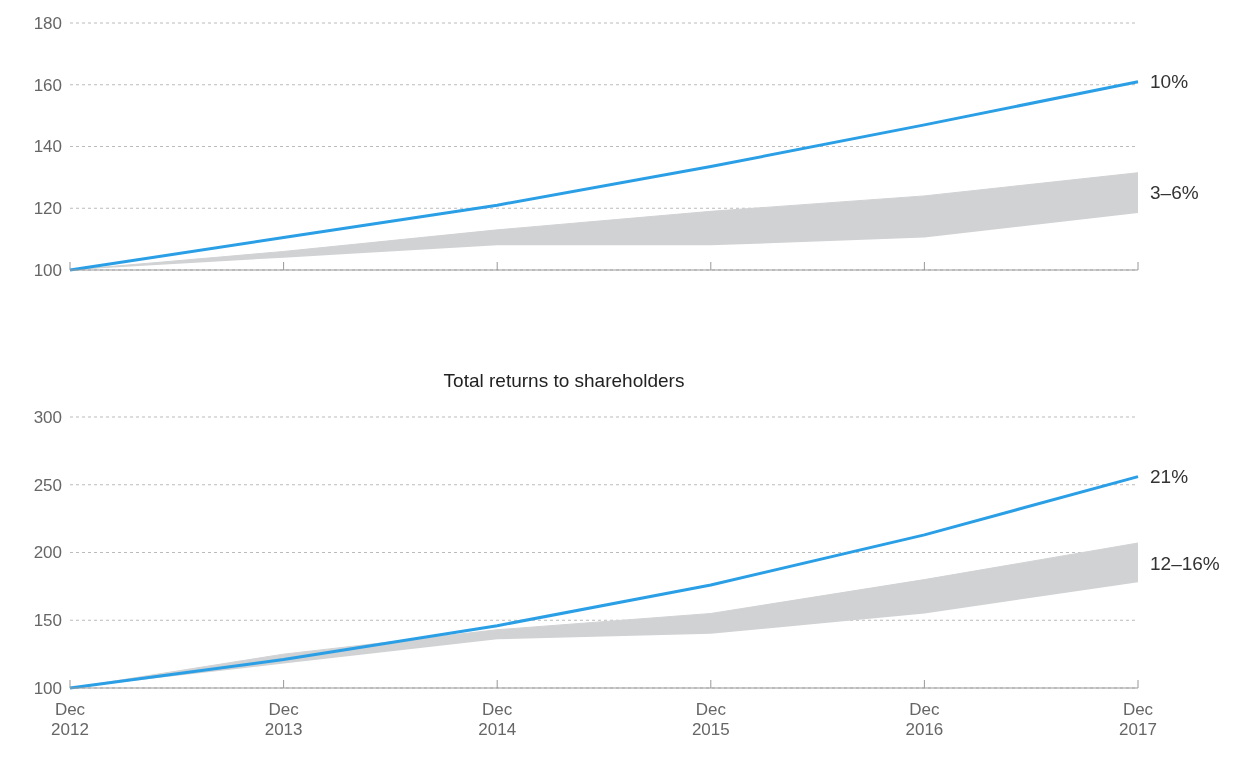 The width and height of the screenshot is (1246, 762). What do you see at coordinates (70, 720) in the screenshot?
I see `x-tick-label: Dec 2012` at bounding box center [70, 720].